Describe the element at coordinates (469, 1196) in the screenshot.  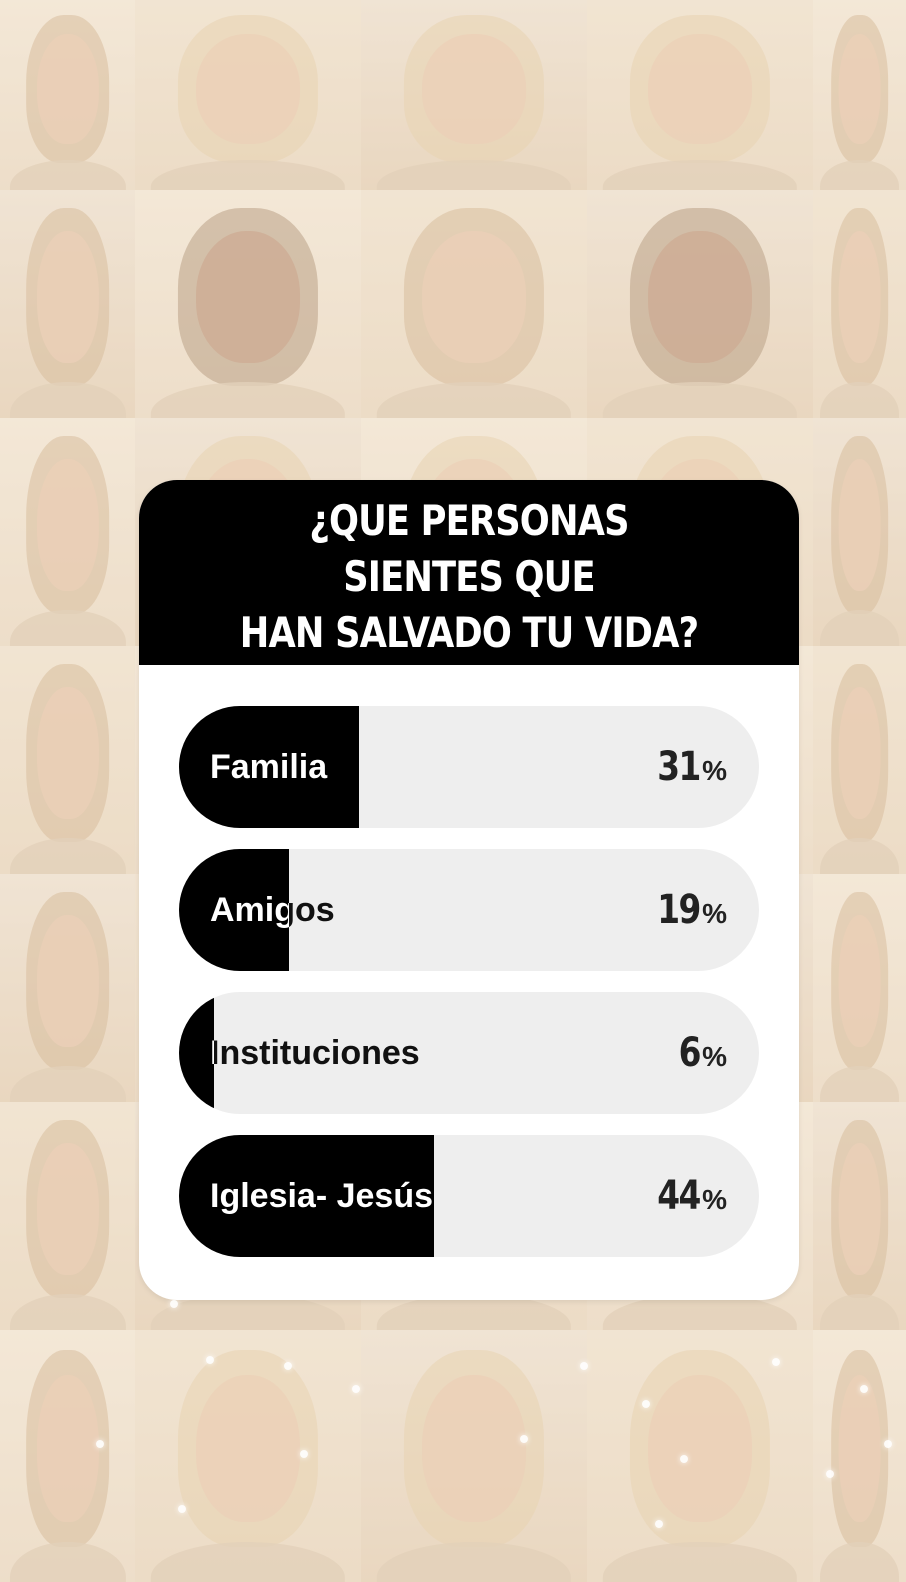
I see `poll-option-iglesia-jesus: Iglesia- Jesús 44%` at that location.